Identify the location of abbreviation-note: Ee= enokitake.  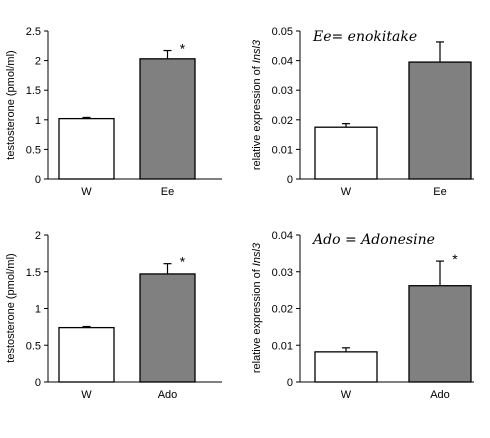
(364, 37).